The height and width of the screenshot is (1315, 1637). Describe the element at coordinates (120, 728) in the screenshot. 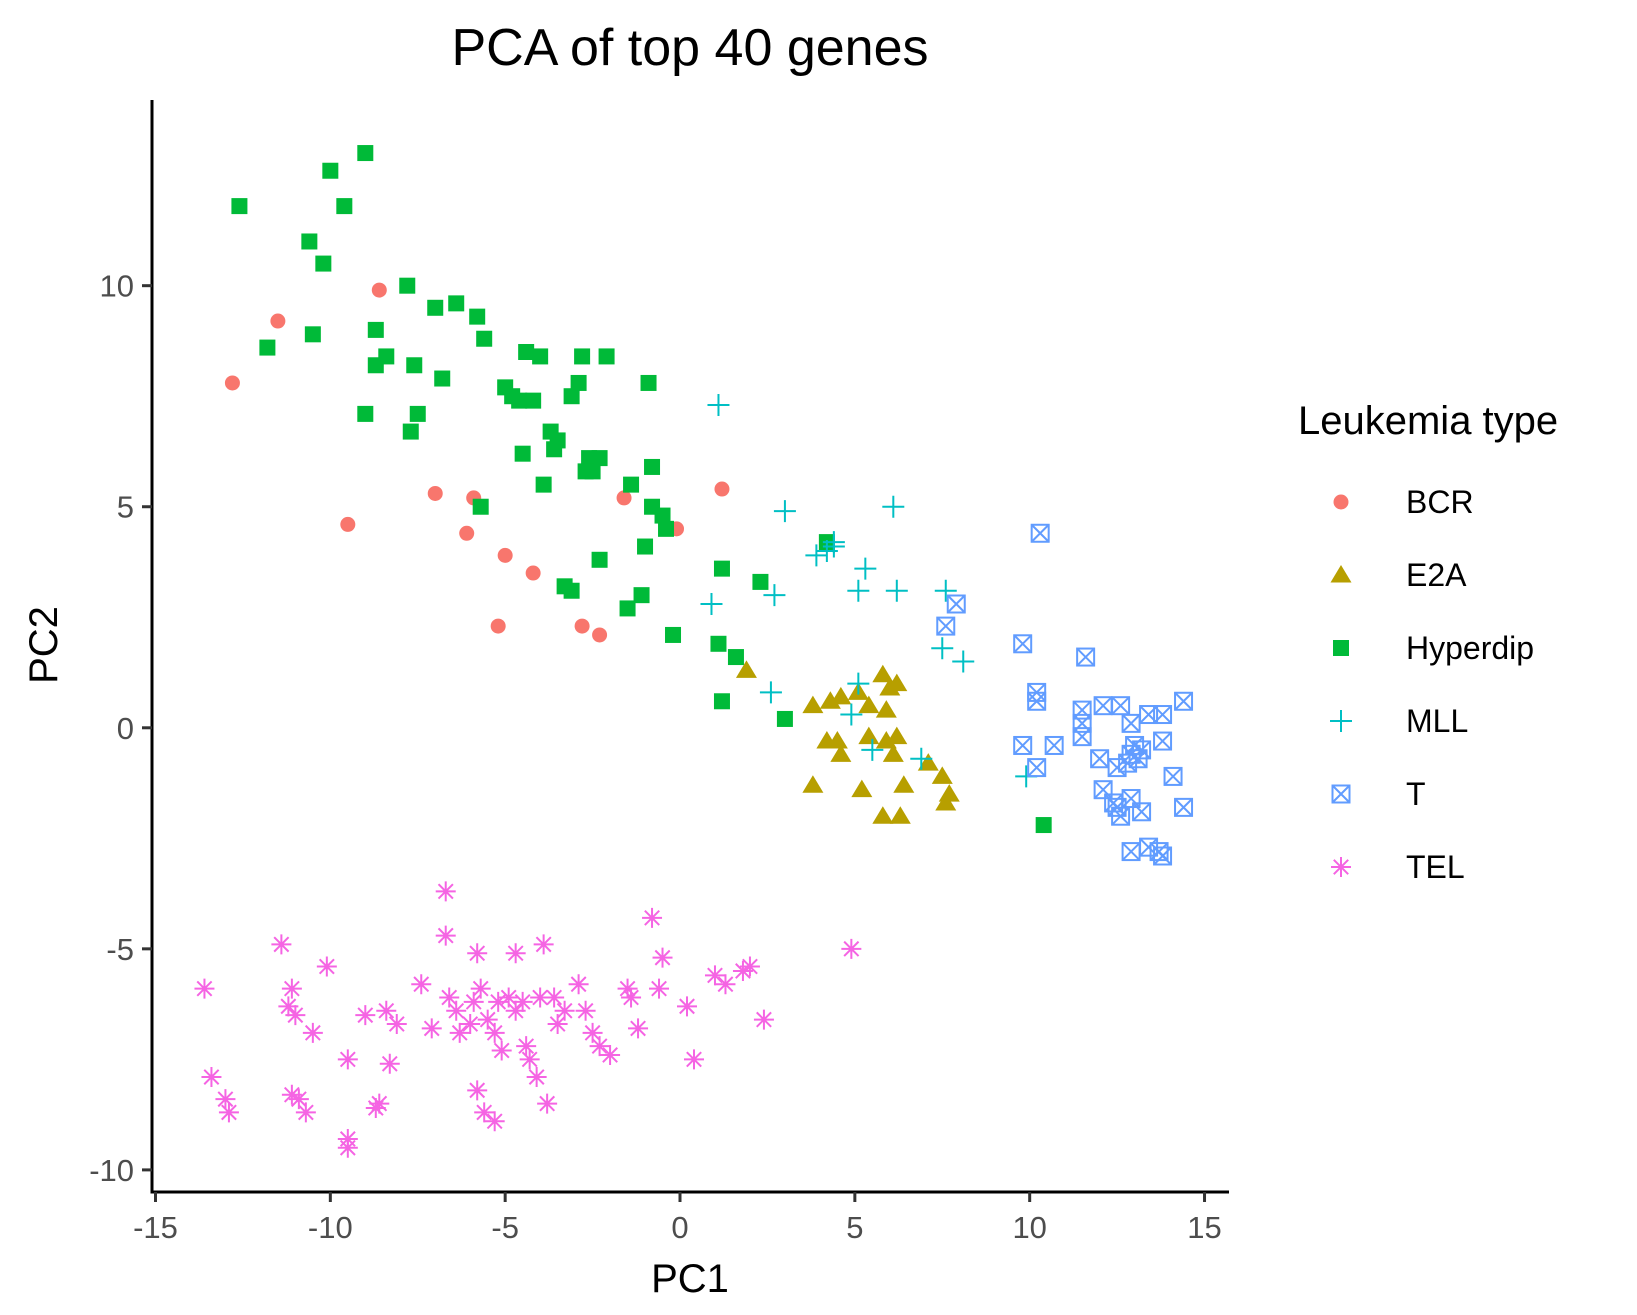

I see `y-axis-ticks: -10 -5 0 5 10` at that location.